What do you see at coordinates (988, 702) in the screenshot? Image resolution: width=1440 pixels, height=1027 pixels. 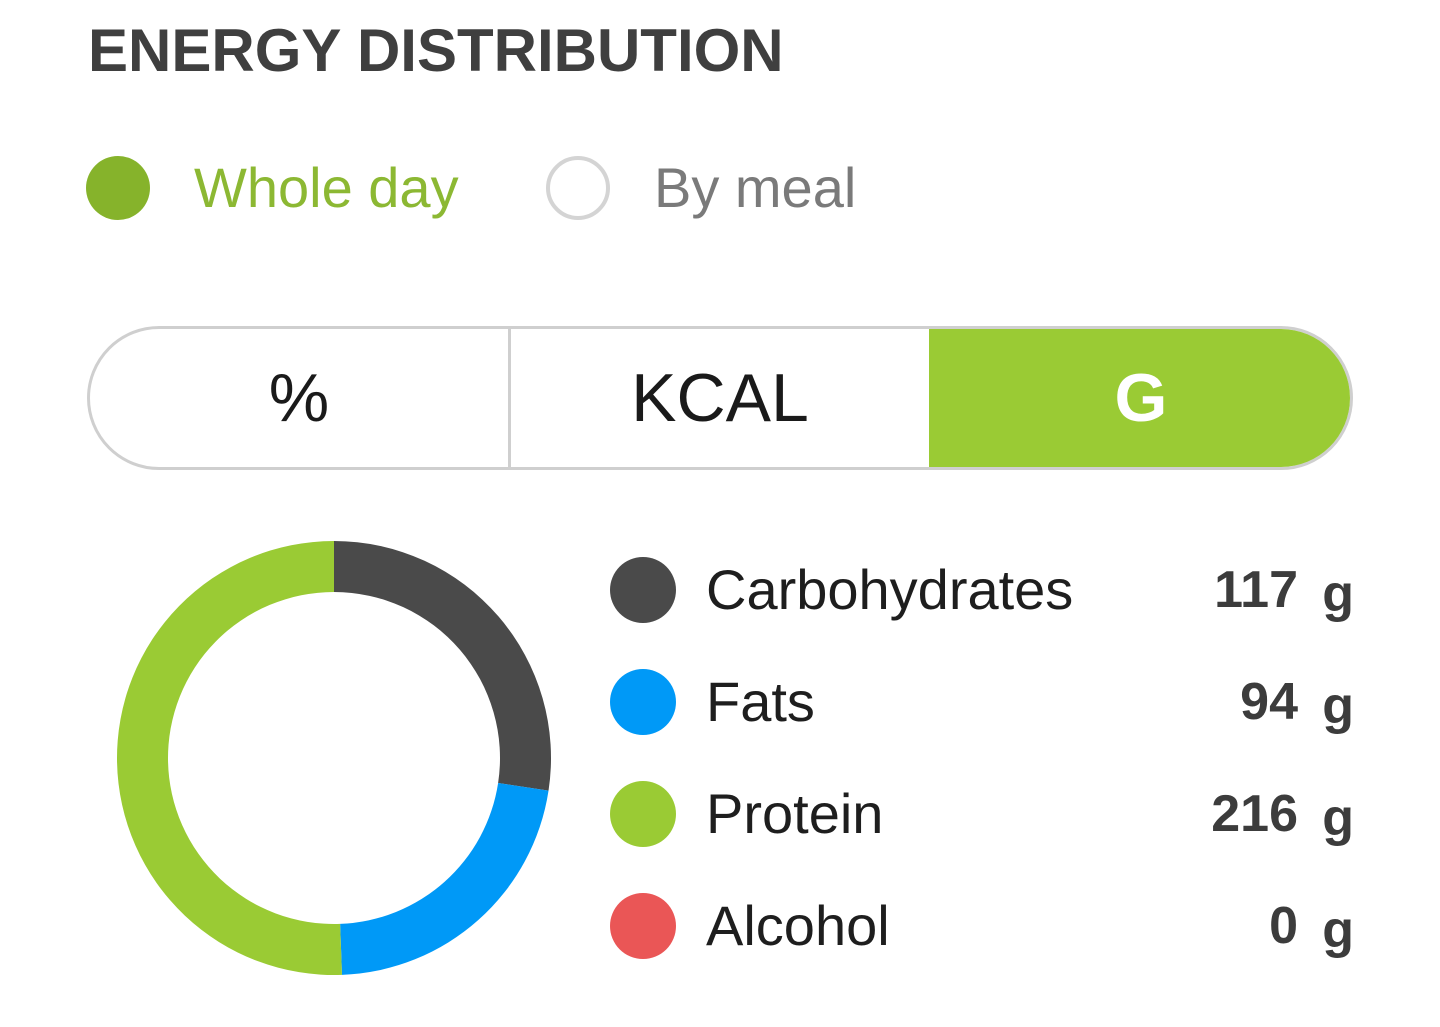 I see `legend-row-fats: Fats 94 g` at bounding box center [988, 702].